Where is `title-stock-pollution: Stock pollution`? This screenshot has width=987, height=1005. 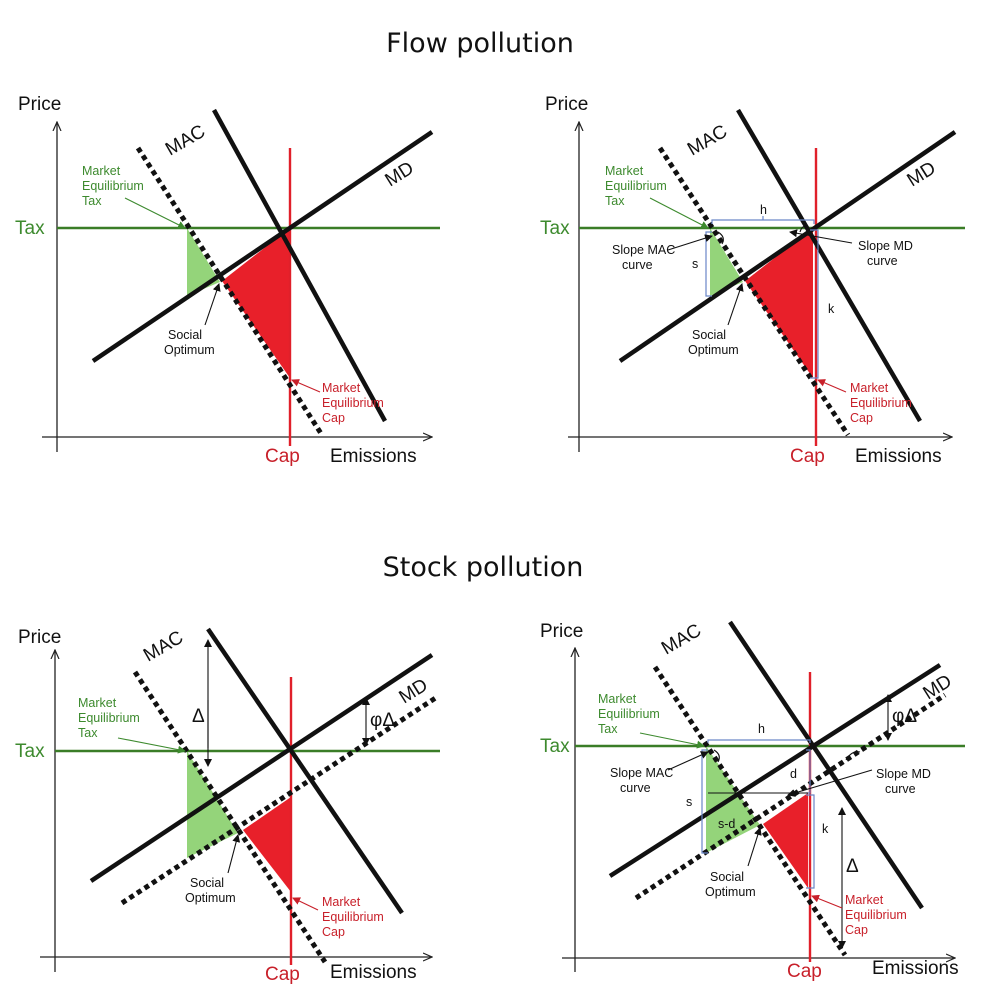
title-stock-pollution: Stock pollution is located at coordinates (483, 567).